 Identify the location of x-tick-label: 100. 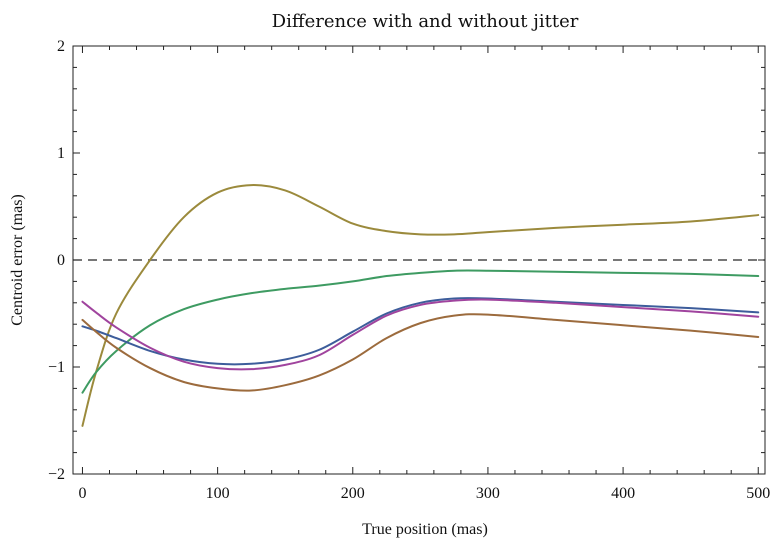
(218, 493).